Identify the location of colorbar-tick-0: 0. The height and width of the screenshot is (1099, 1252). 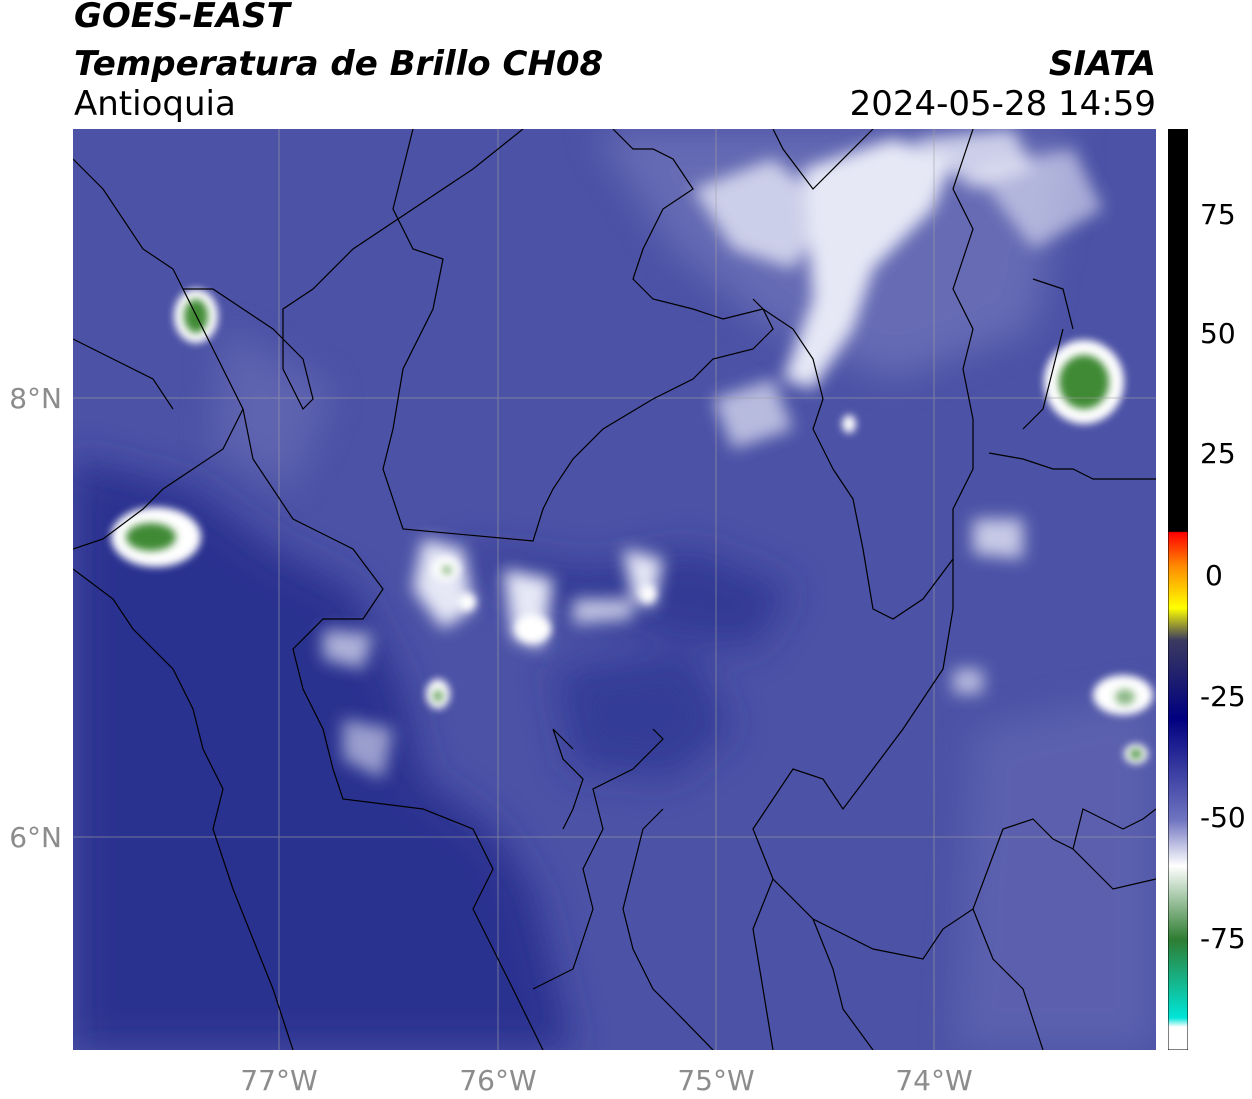
(1214, 575).